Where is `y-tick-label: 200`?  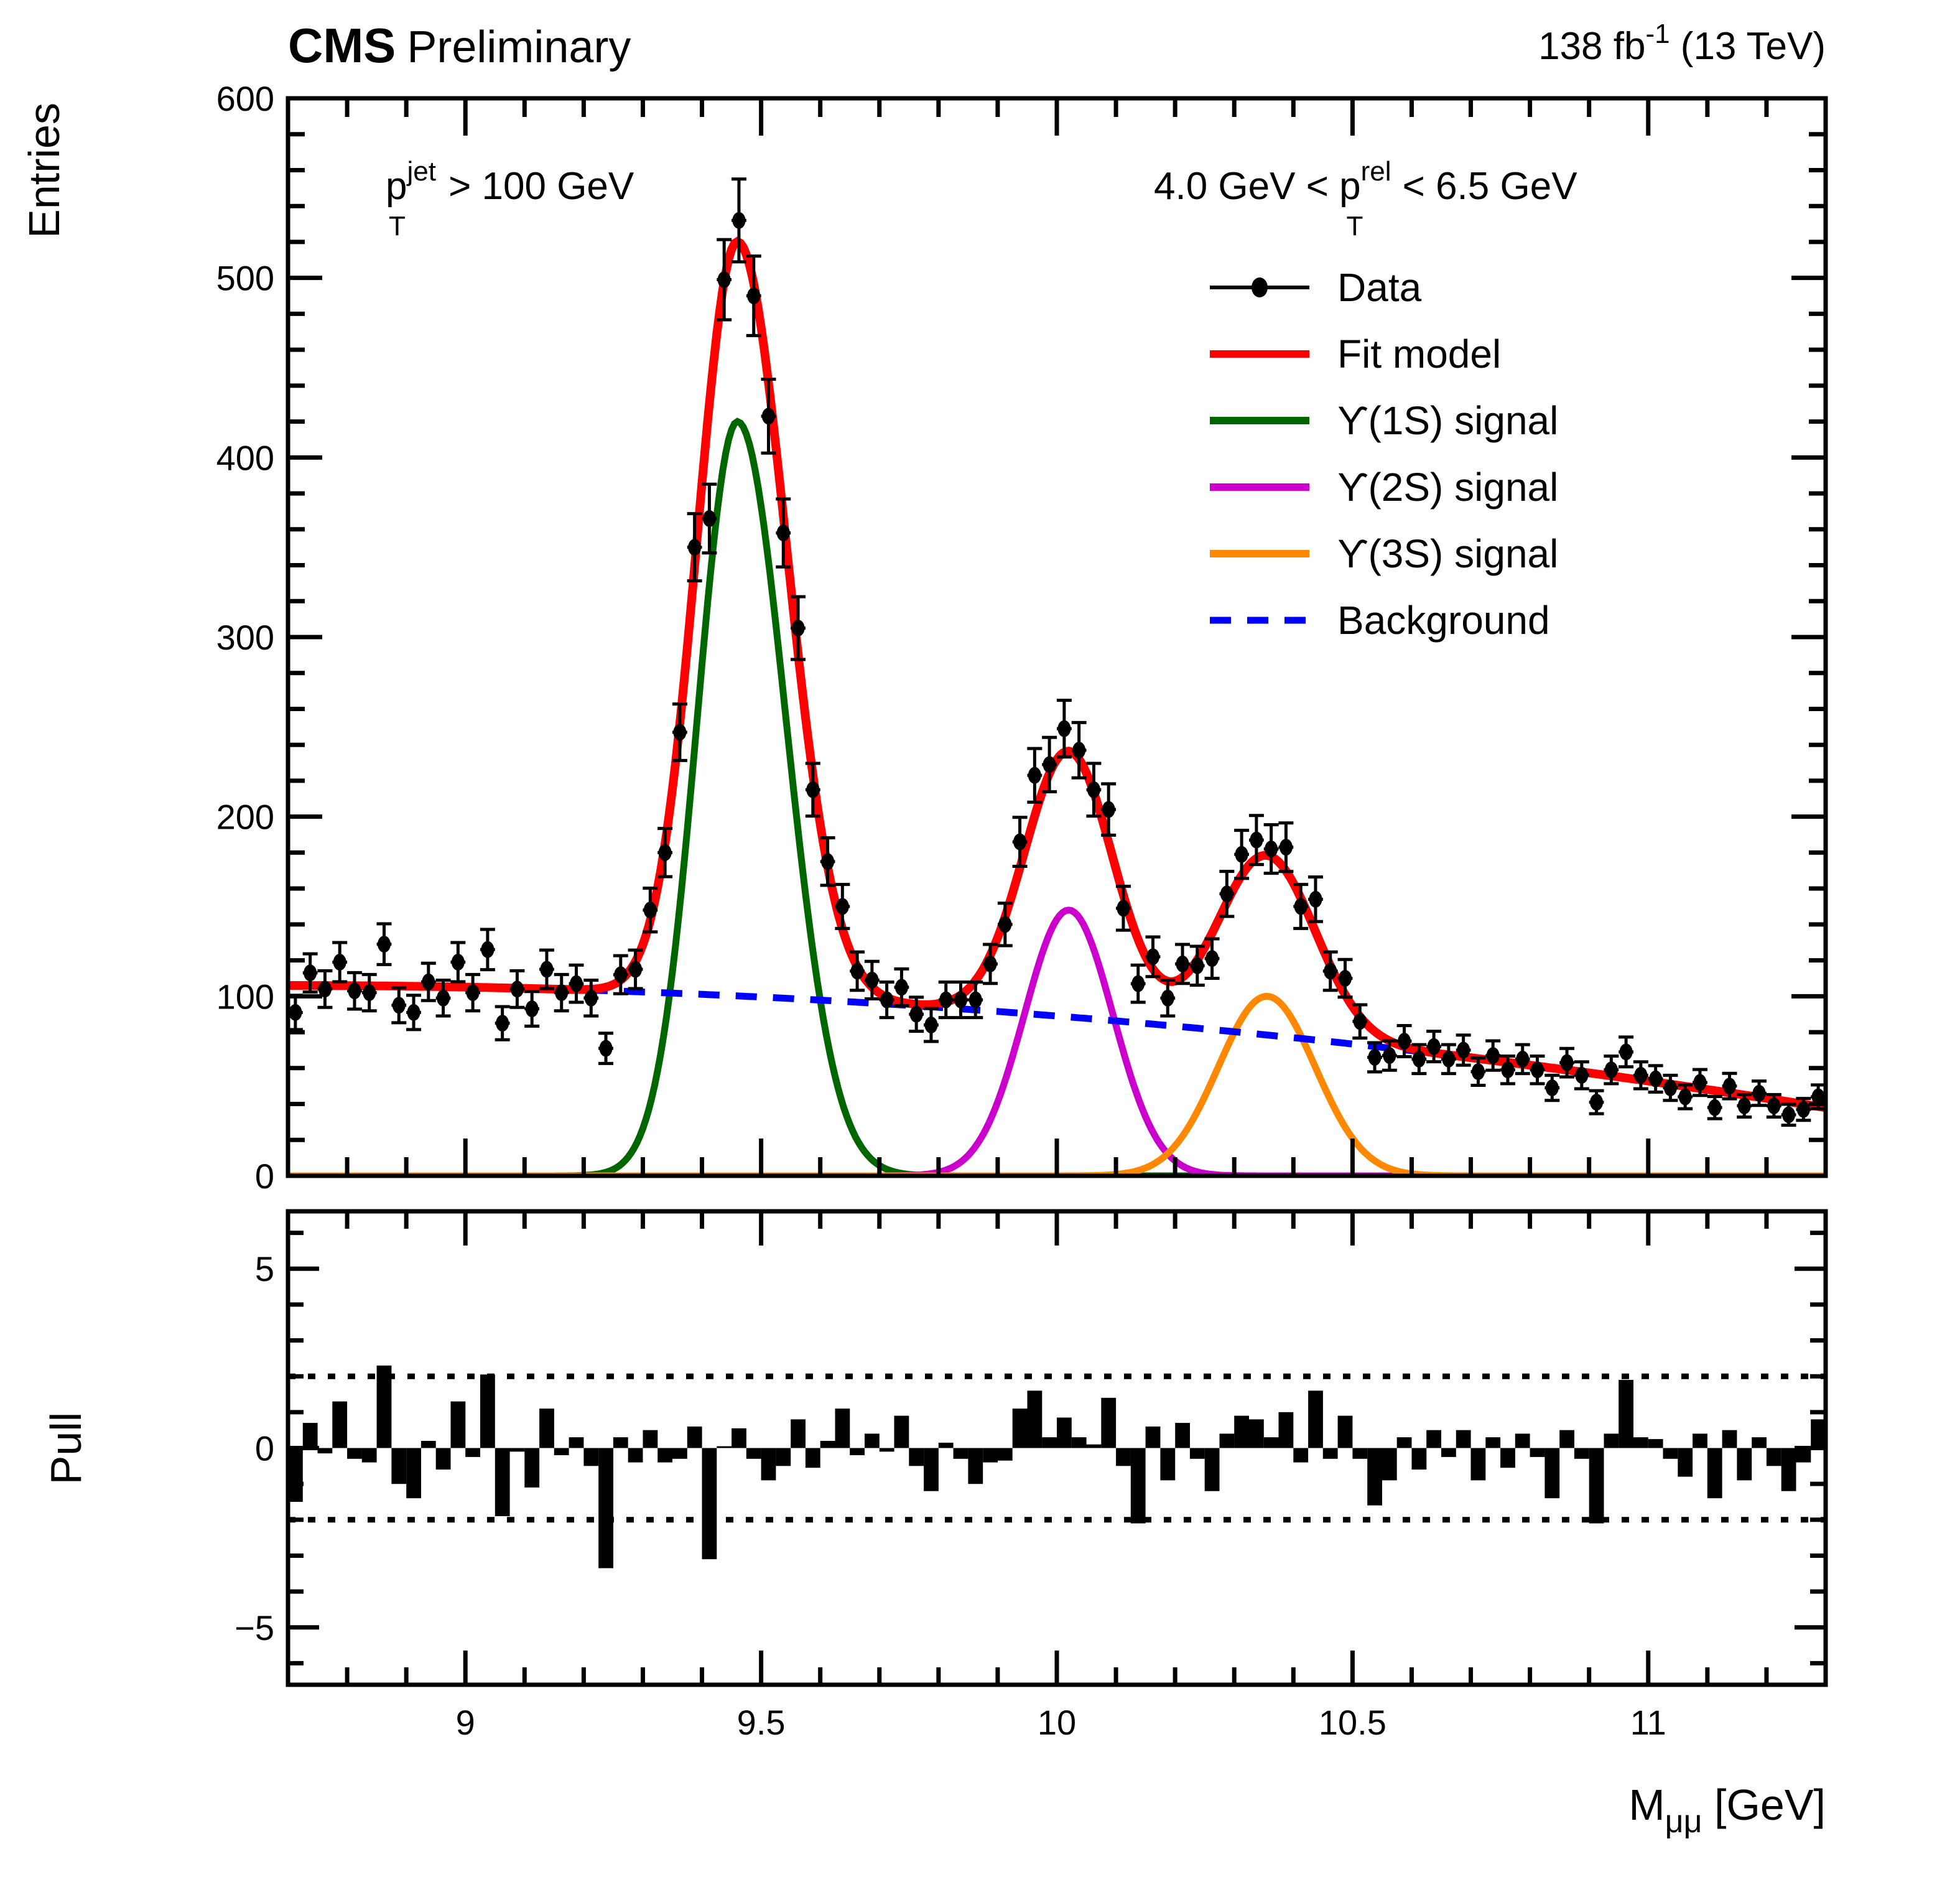 y-tick-label: 200 is located at coordinates (245, 818).